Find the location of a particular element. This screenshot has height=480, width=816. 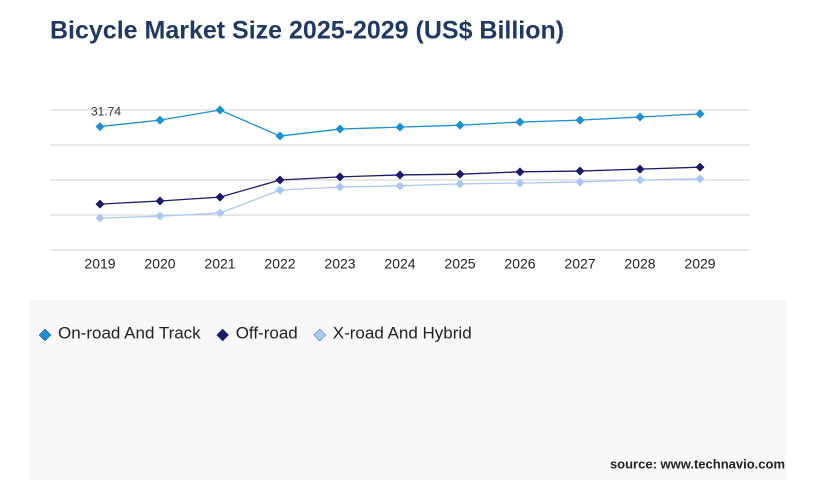

x-tick-label: 2020 is located at coordinates (159, 264).